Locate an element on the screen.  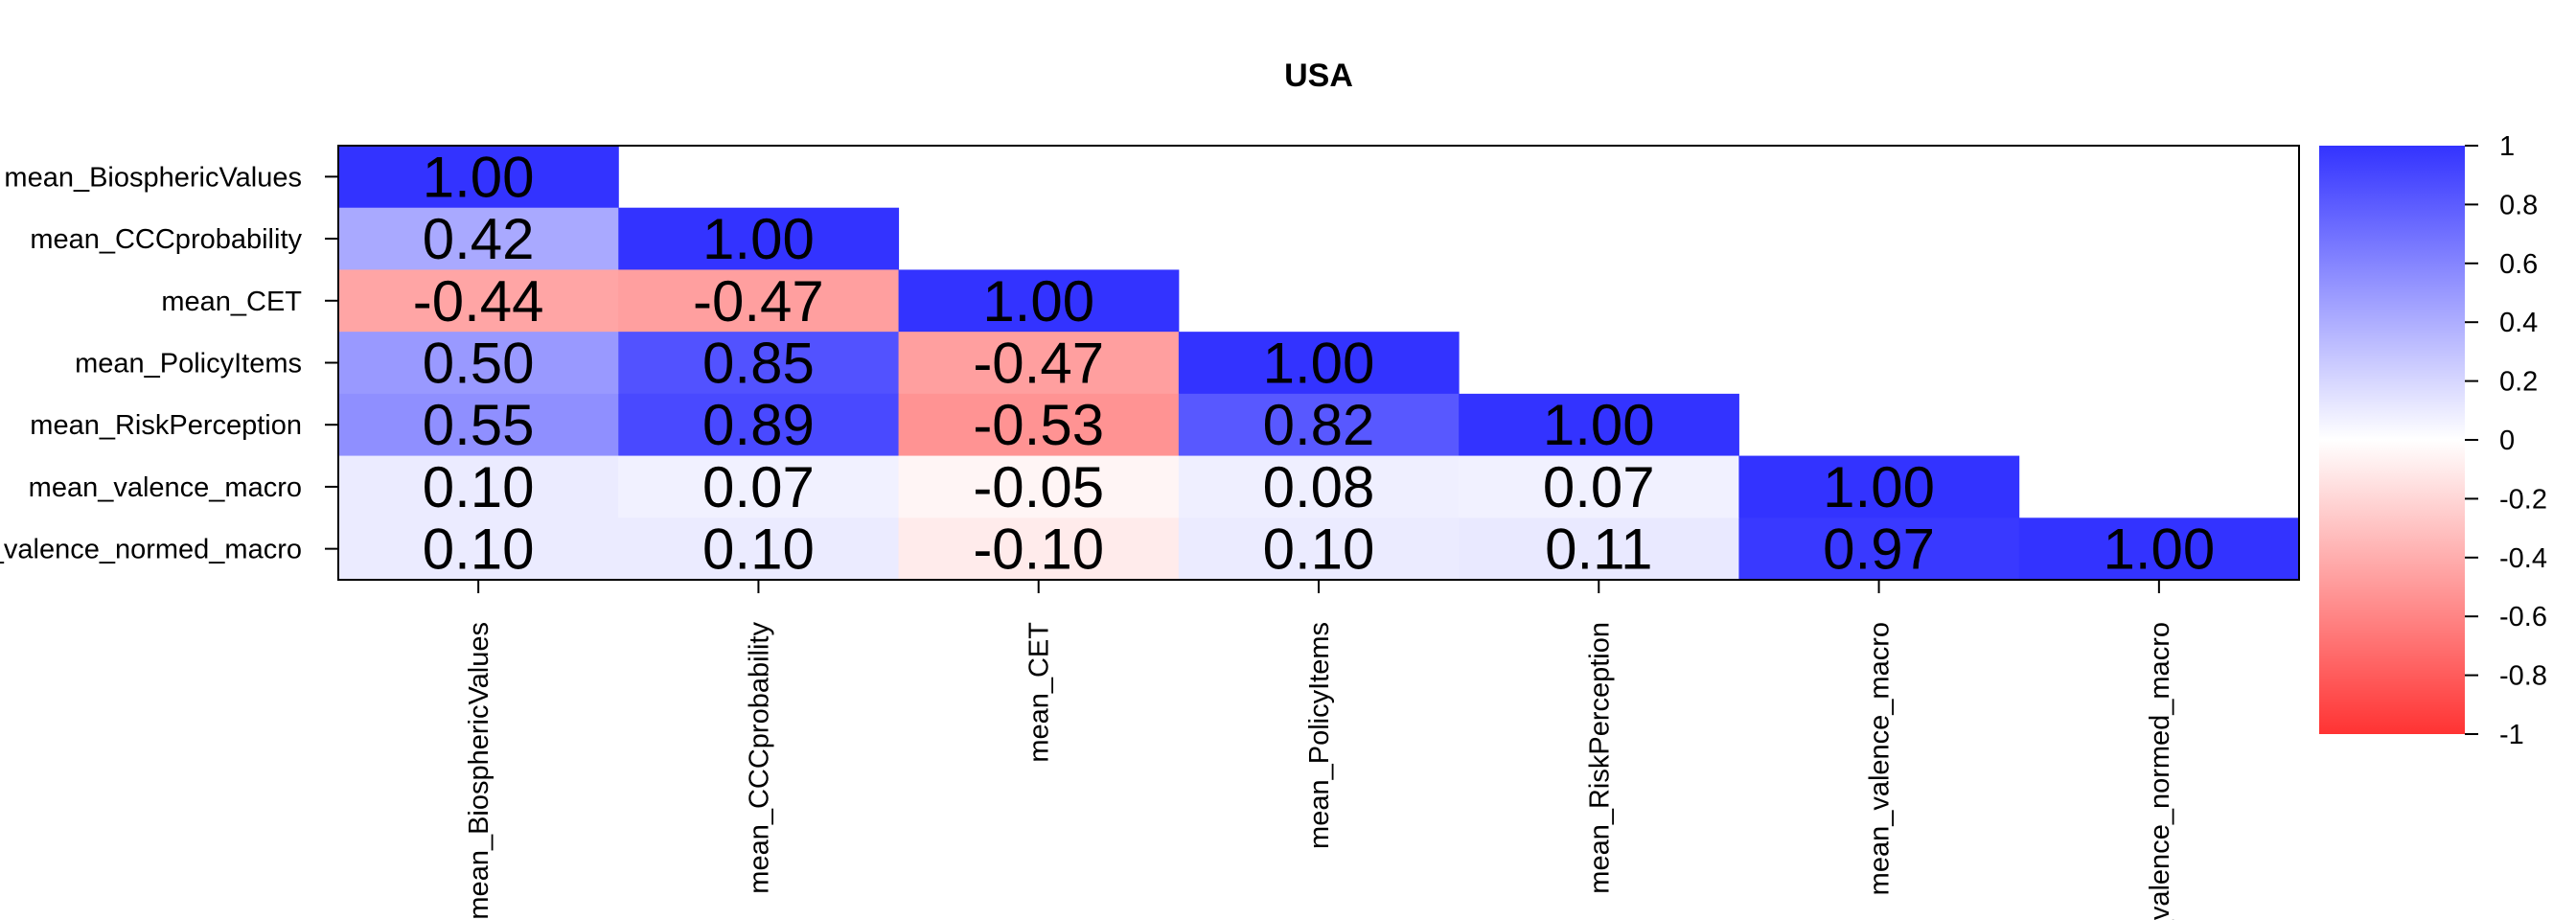
legend-tick-label: -1 is located at coordinates (2511, 735).